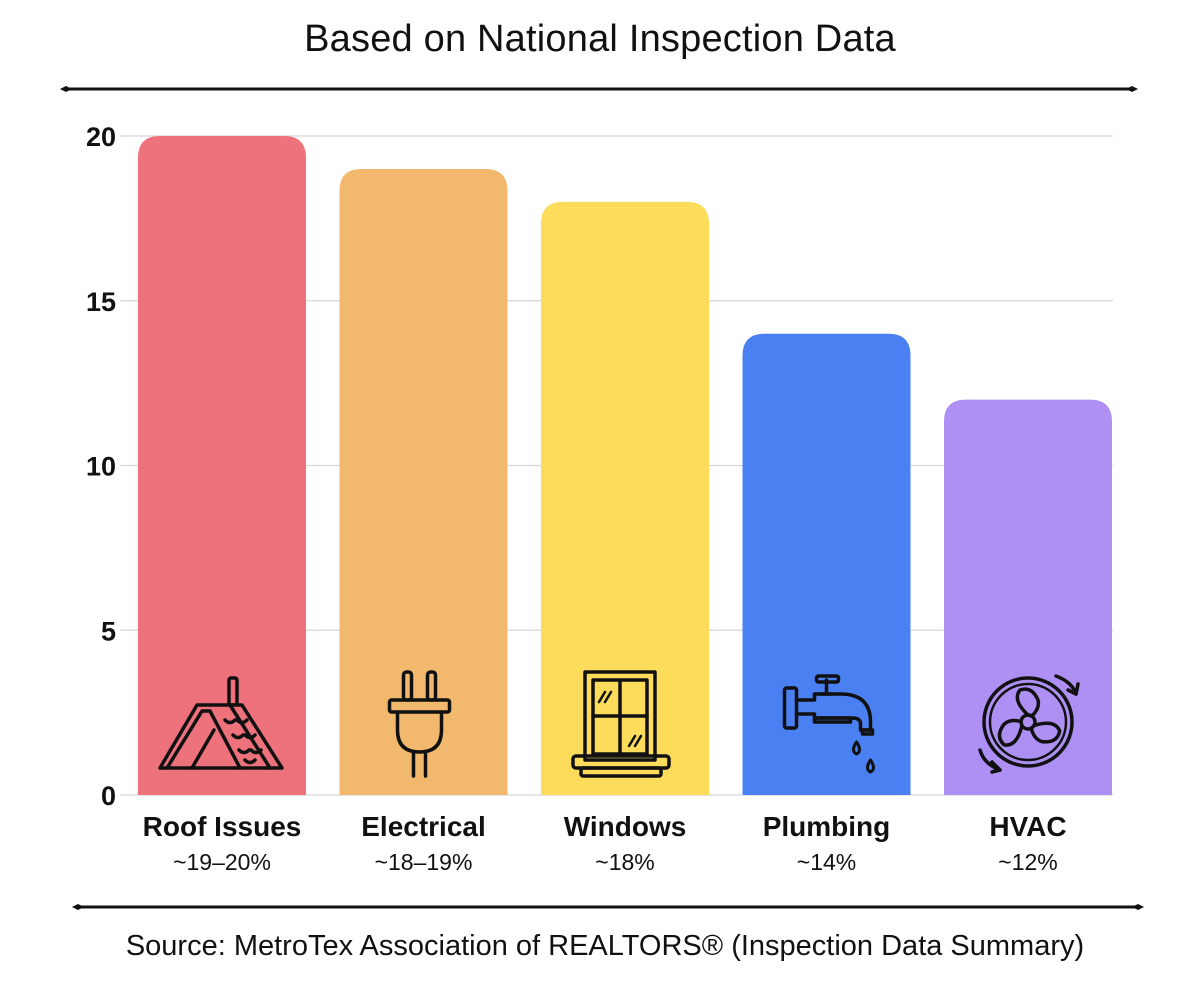  I want to click on chart-title: Based on National Inspection Data, so click(600, 39).